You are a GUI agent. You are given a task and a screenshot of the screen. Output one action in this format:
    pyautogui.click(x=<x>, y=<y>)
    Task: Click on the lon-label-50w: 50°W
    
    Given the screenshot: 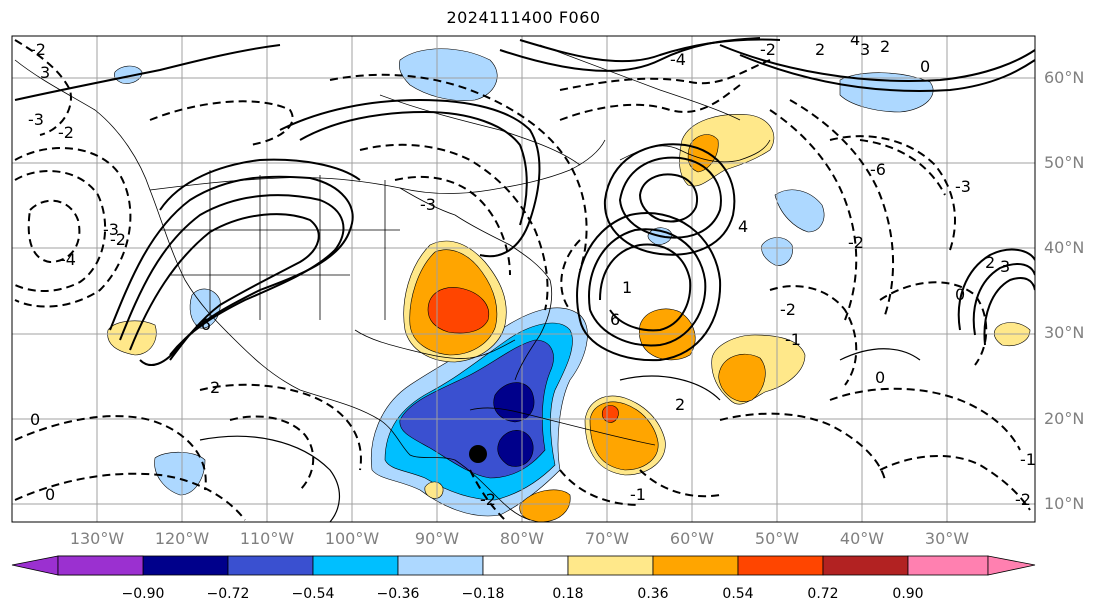 What is the action you would take?
    pyautogui.click(x=777, y=538)
    